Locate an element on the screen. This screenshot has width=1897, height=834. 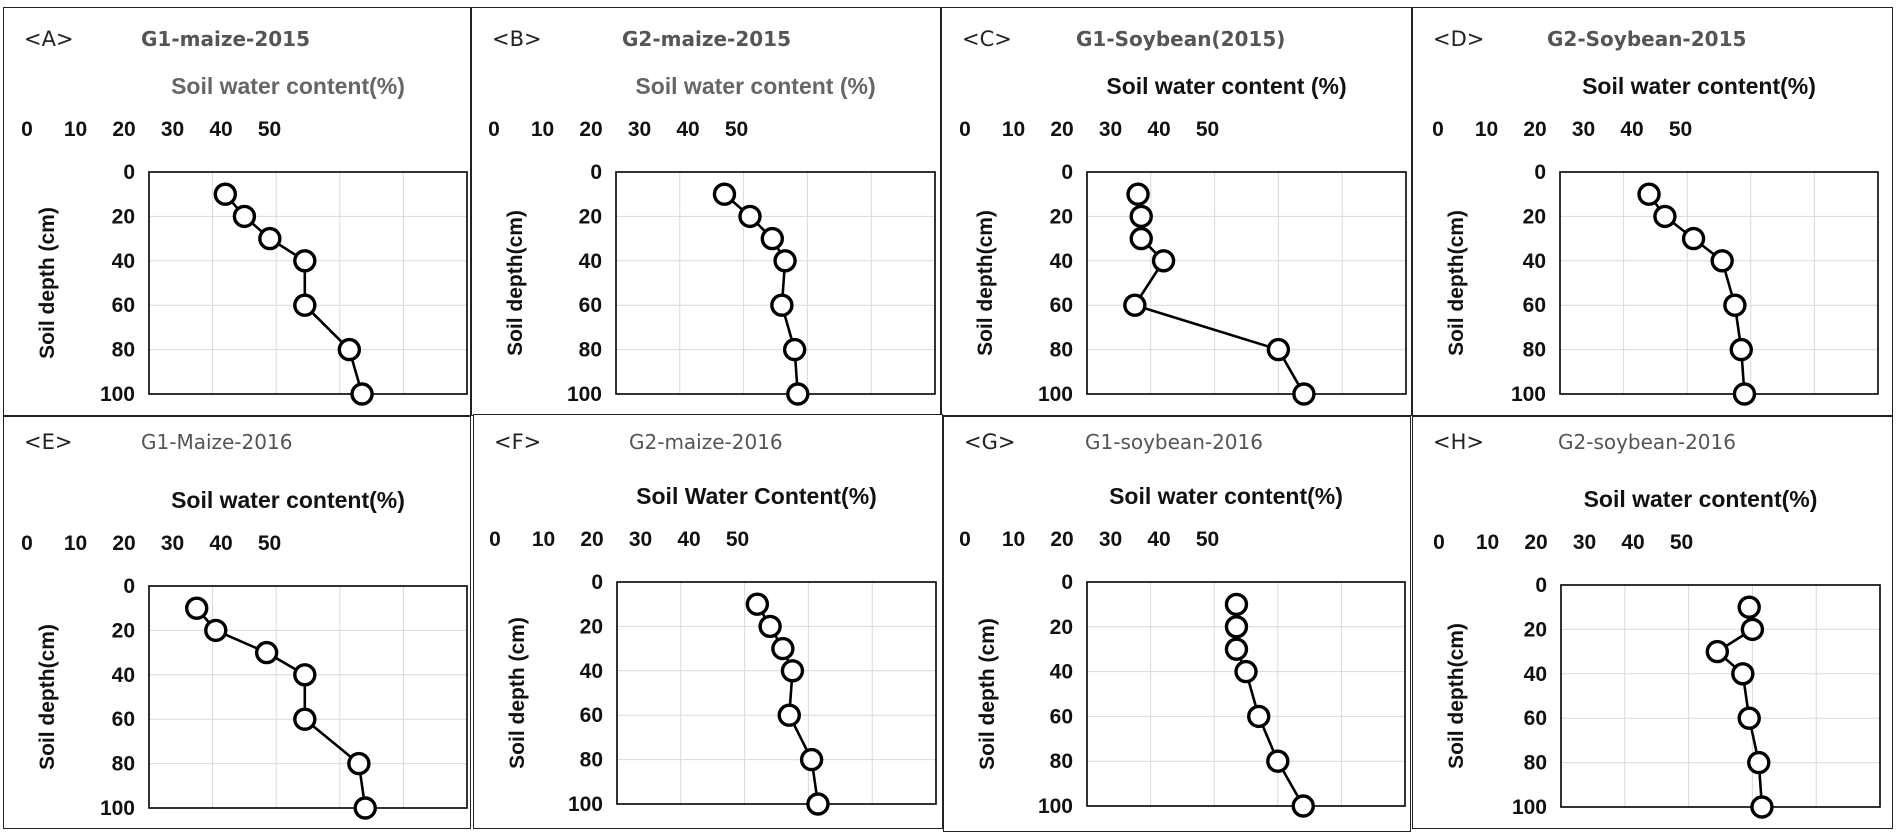
panel-label: <F> is located at coordinates (517, 442).